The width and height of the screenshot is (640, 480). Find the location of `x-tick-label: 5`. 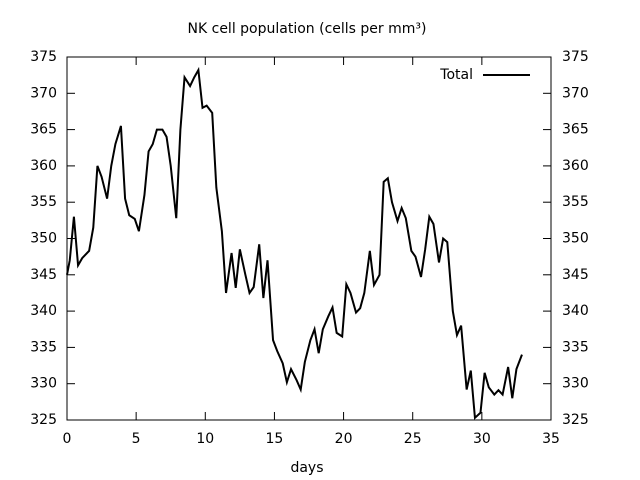

x-tick-label: 5 is located at coordinates (136, 439).